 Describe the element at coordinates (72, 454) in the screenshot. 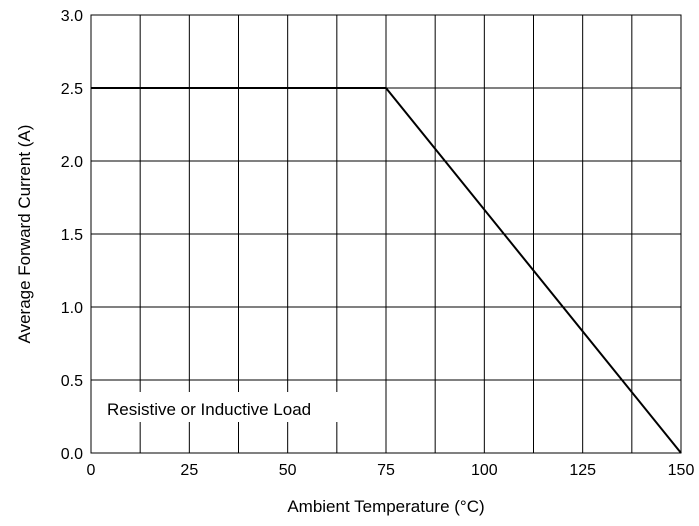

I see `y-tick-label: 0.0` at that location.